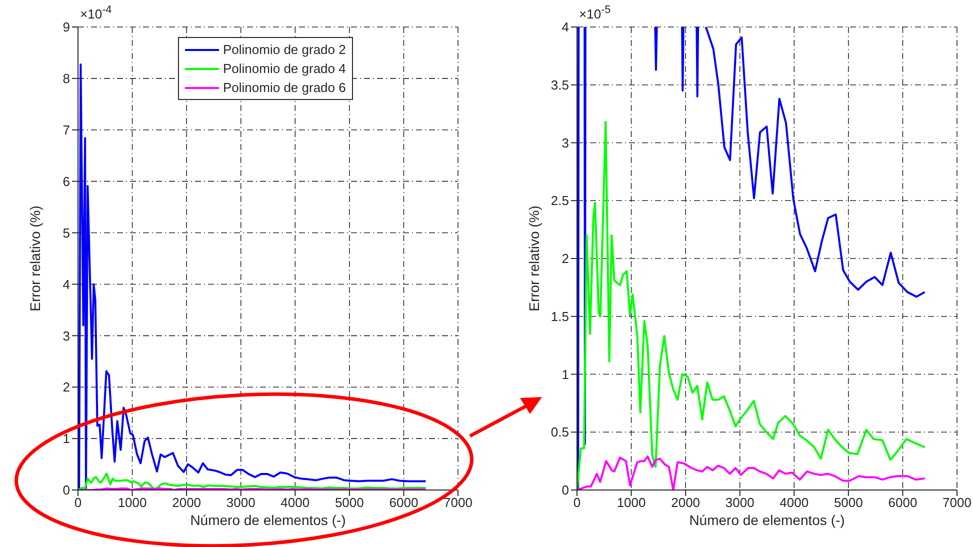 The image size is (973, 547). What do you see at coordinates (595, 13) in the screenshot?
I see `text: ×10$^{-5}$` at bounding box center [595, 13].